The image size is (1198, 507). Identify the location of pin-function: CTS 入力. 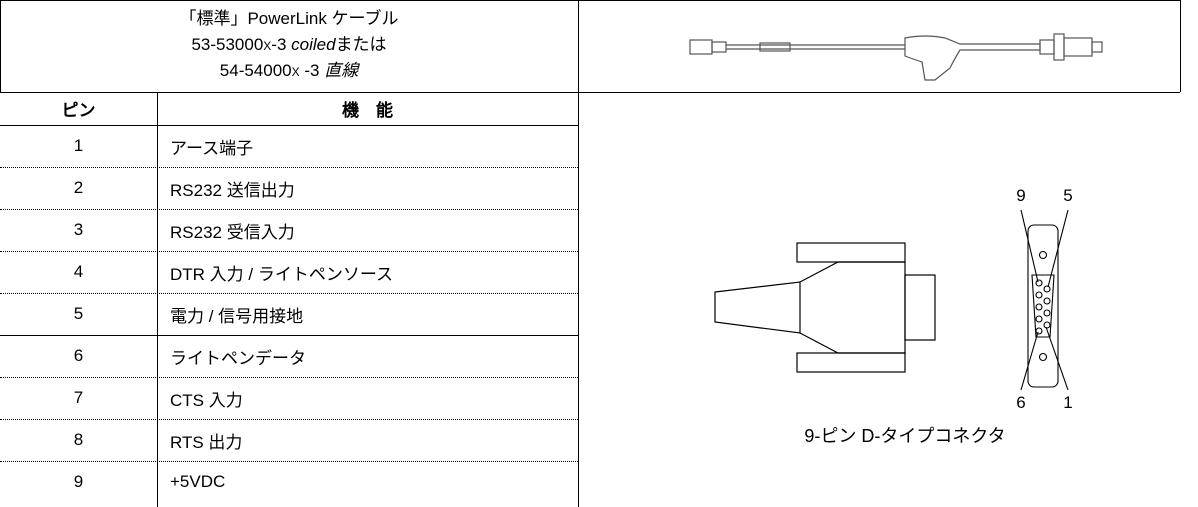
(206, 400).